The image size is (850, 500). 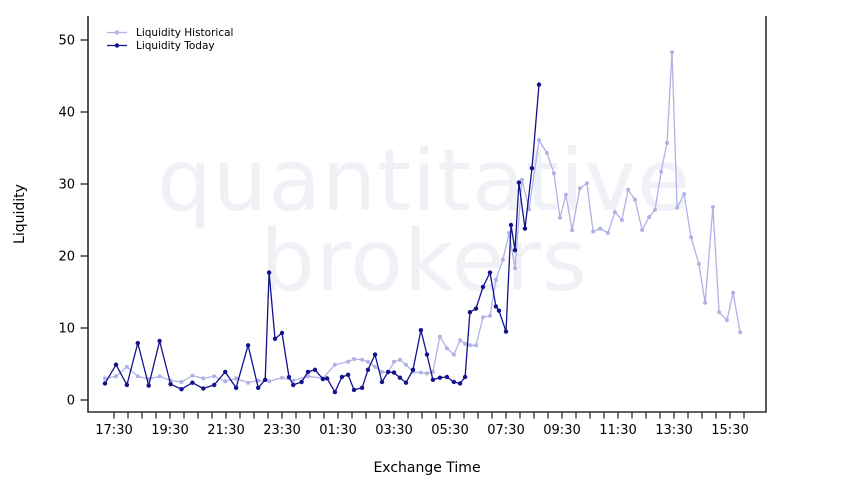 What do you see at coordinates (617, 430) in the screenshot?
I see `x-tick-label: 11:30` at bounding box center [617, 430].